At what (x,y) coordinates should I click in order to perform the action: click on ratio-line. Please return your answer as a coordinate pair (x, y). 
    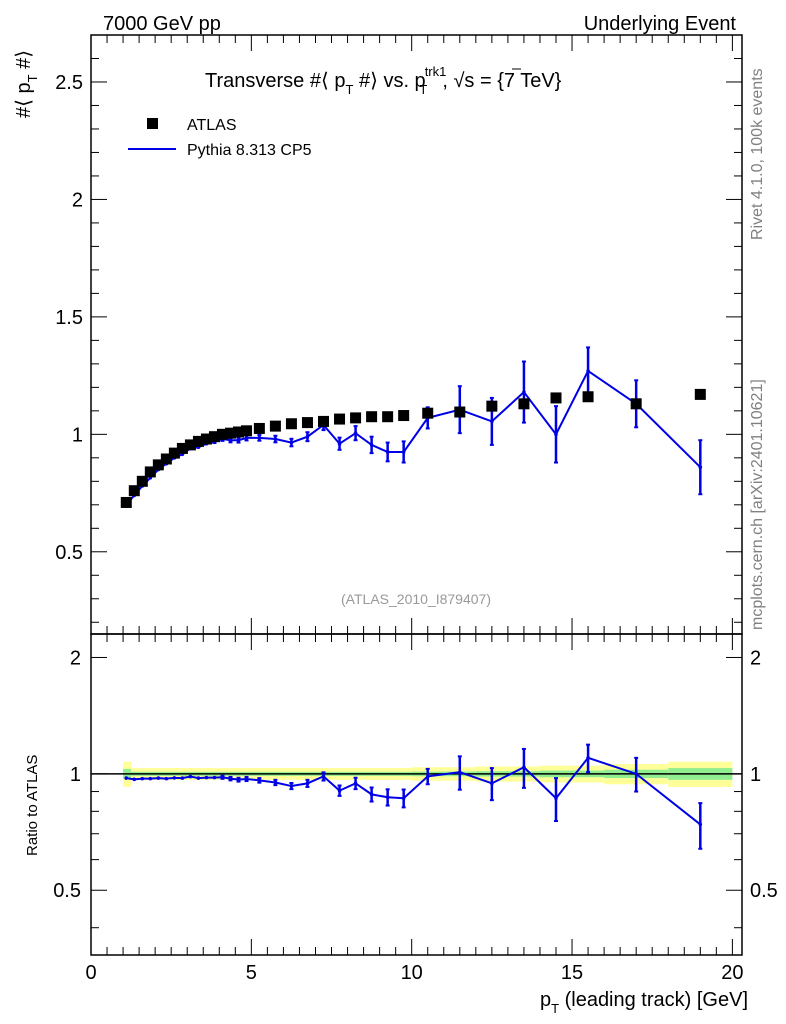
    Looking at the image, I should click on (413, 791).